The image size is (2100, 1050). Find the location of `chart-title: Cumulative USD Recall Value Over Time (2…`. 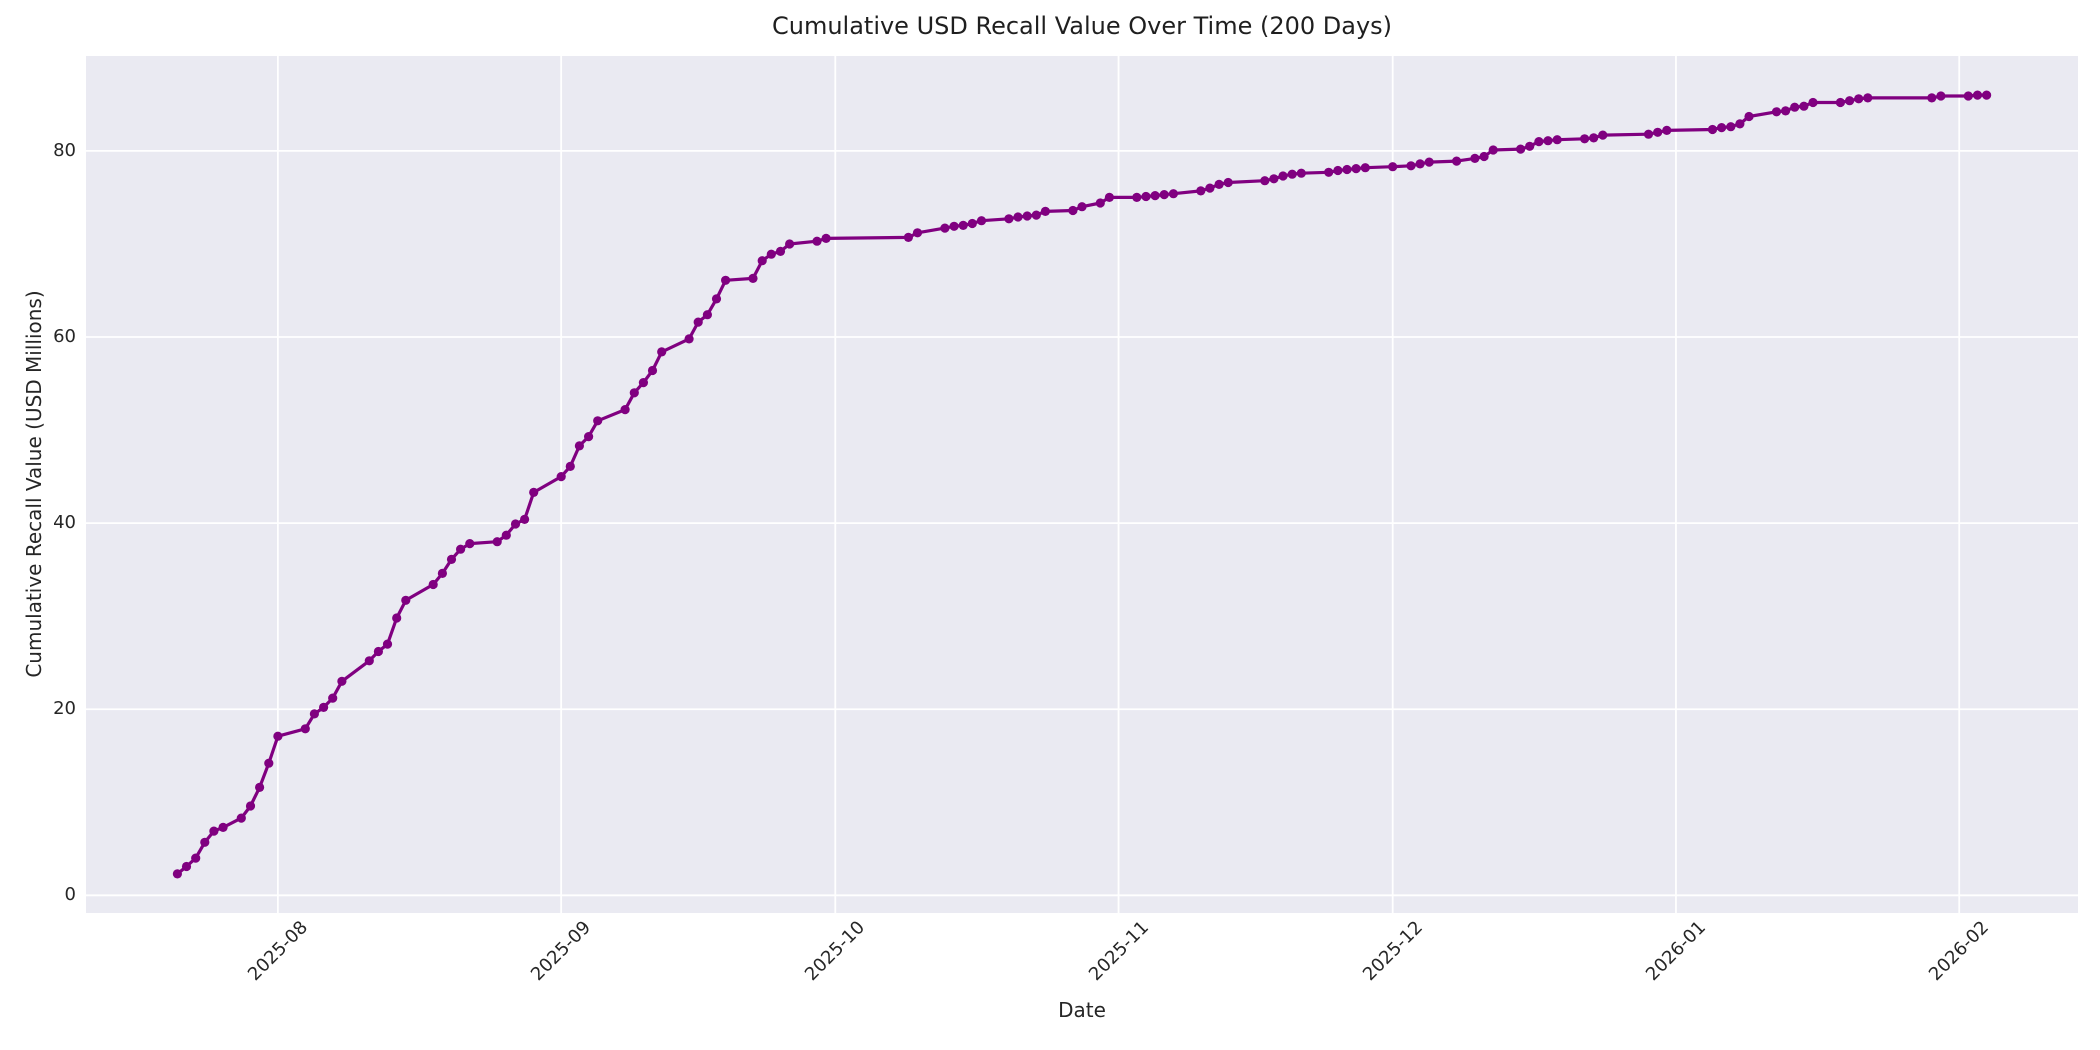

chart-title: Cumulative USD Recall Value Over Time (2… is located at coordinates (1082, 26).